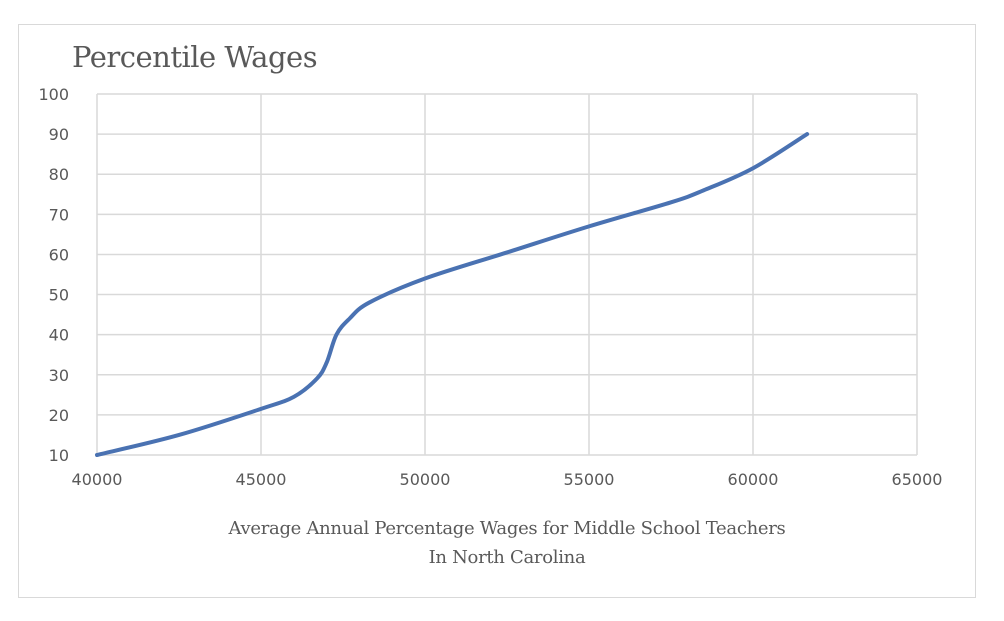  What do you see at coordinates (59, 455) in the screenshot?
I see `y-tick-label: 10` at bounding box center [59, 455].